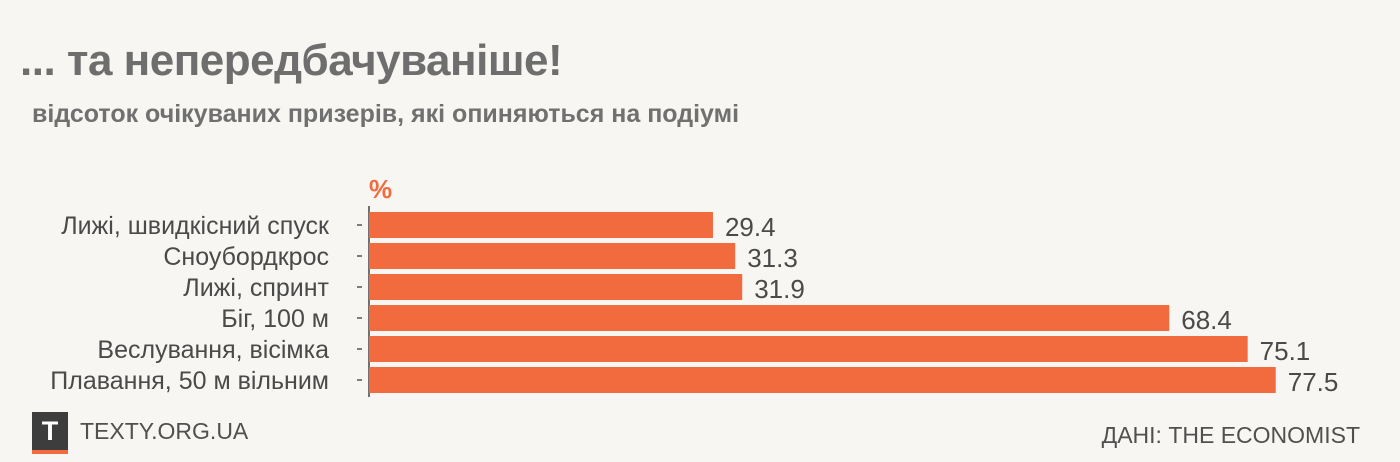 The height and width of the screenshot is (462, 1400). What do you see at coordinates (772, 258) in the screenshot?
I see `value-label: 31.3` at bounding box center [772, 258].